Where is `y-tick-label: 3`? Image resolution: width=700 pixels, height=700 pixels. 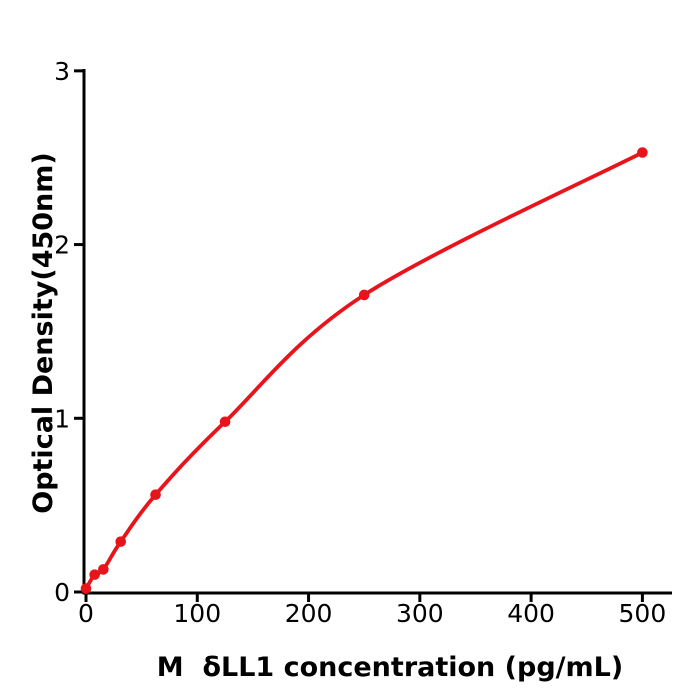
y-tick-label: 3 is located at coordinates (62, 71).